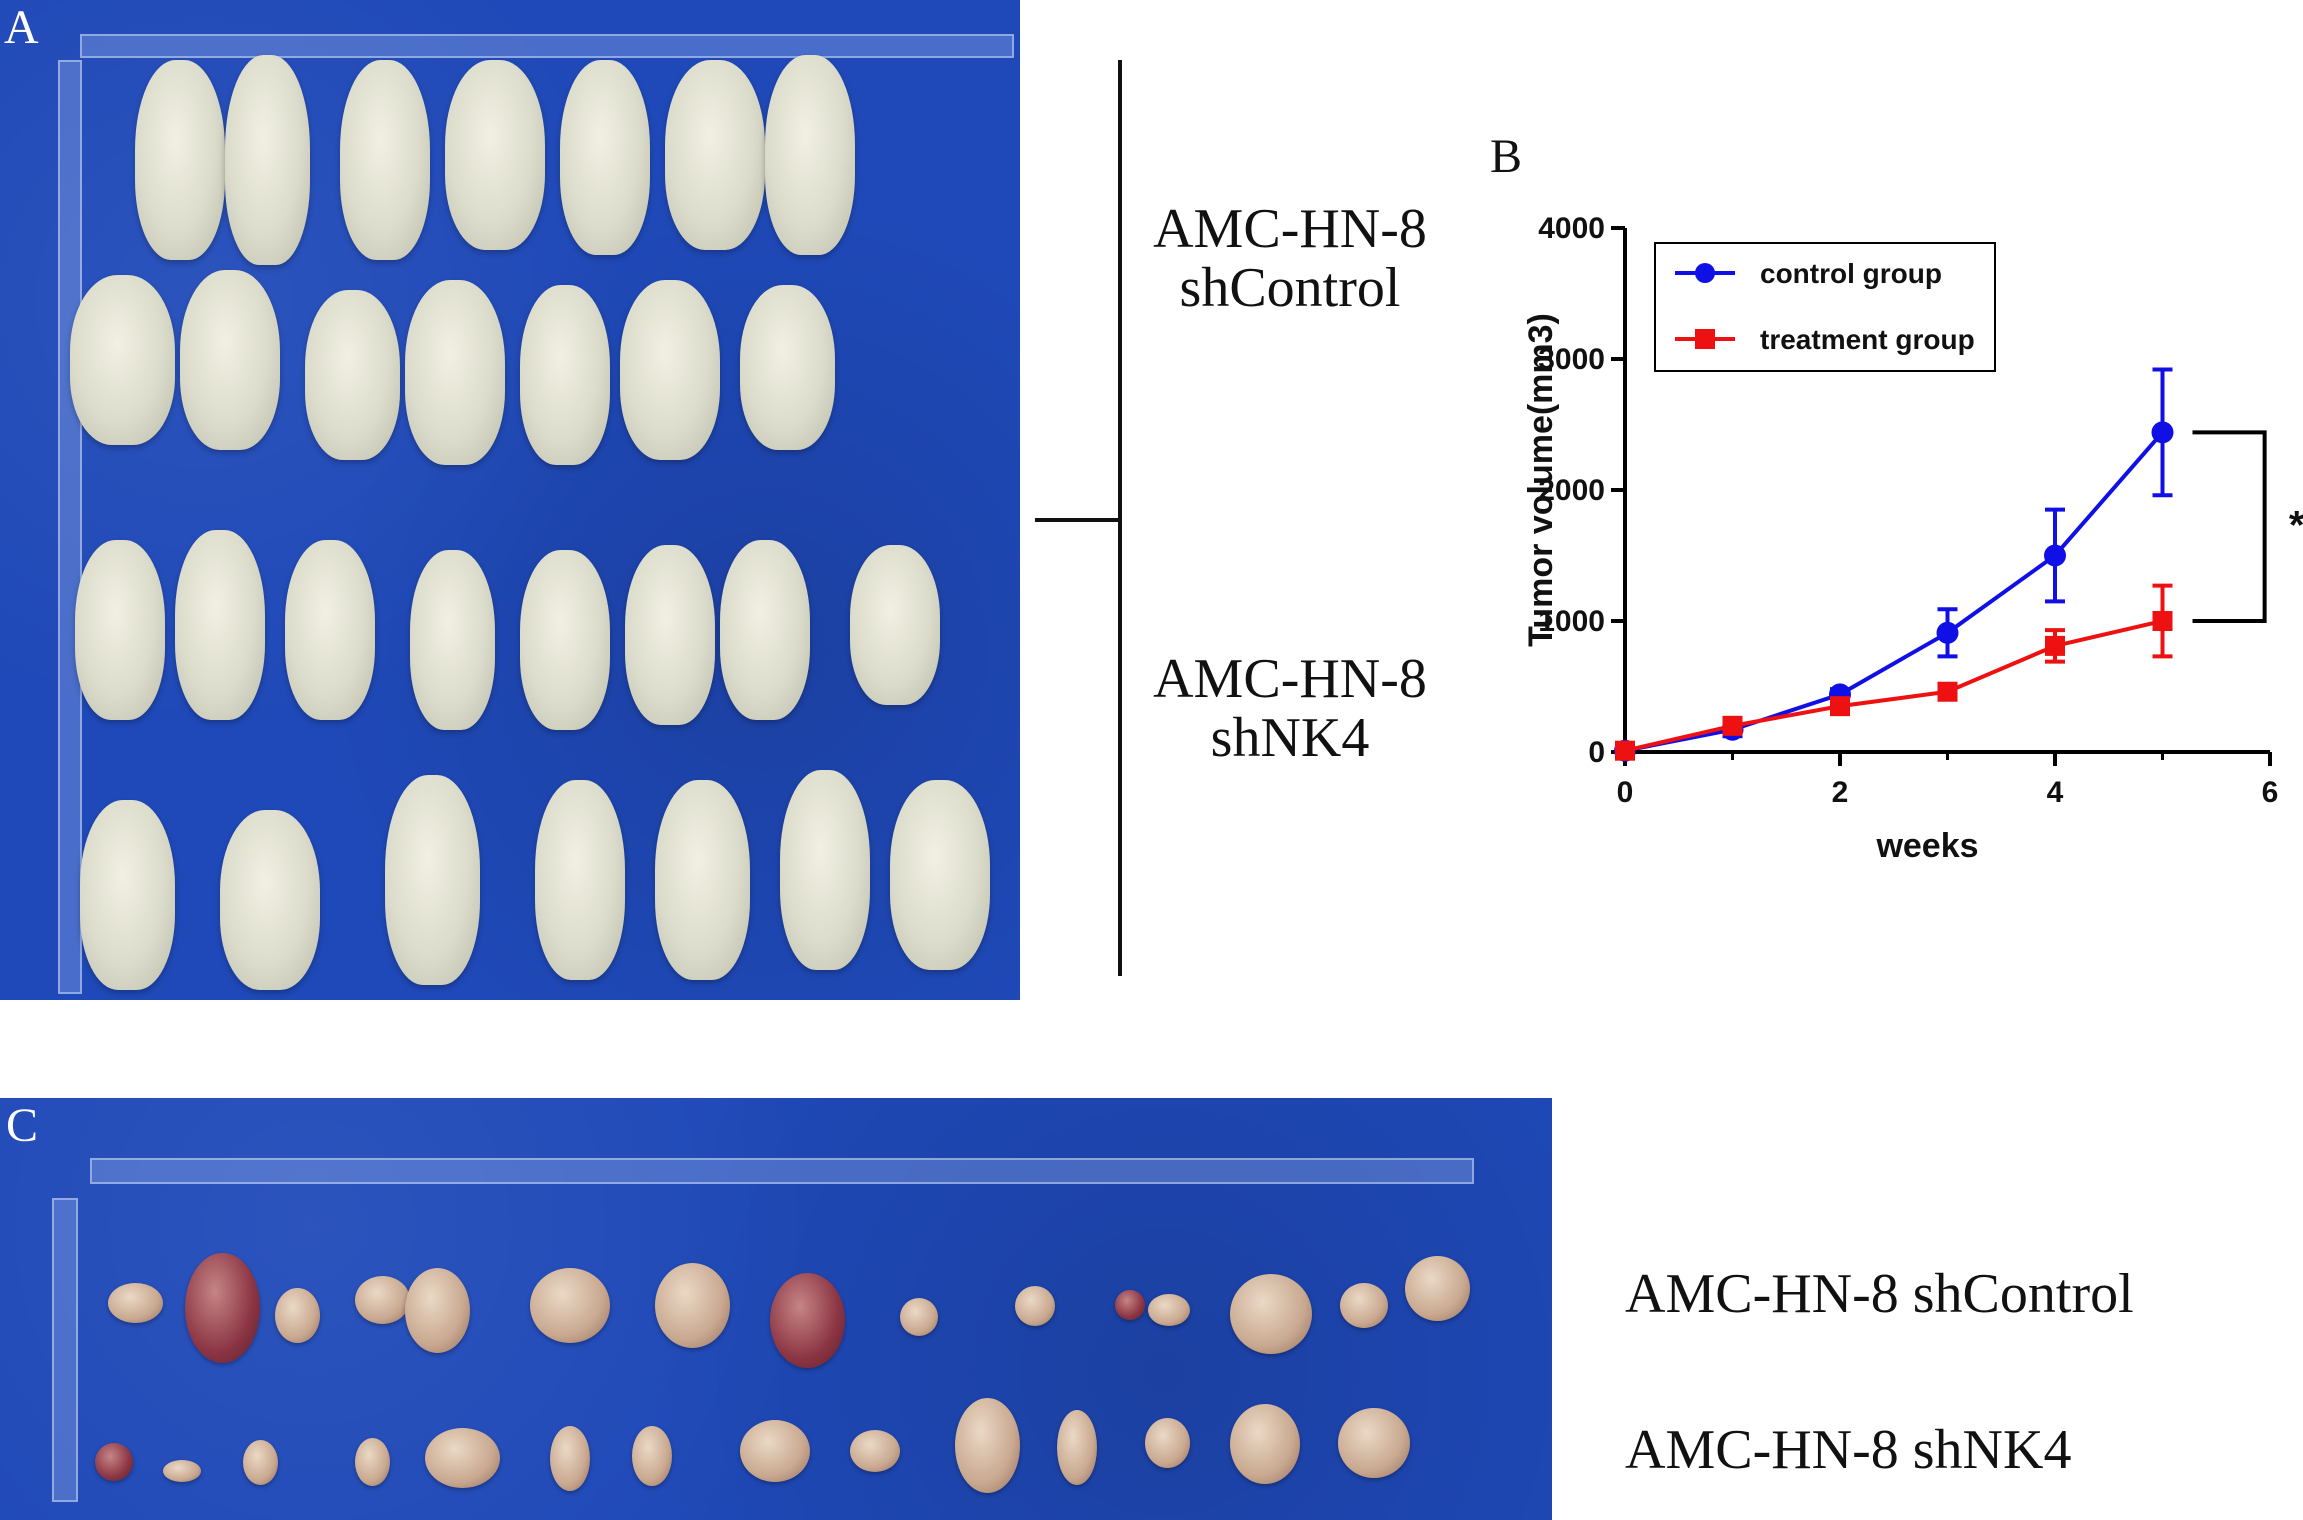 The width and height of the screenshot is (2303, 1520). Describe the element at coordinates (1290, 737) in the screenshot. I see `group-label-line: shNK4` at that location.